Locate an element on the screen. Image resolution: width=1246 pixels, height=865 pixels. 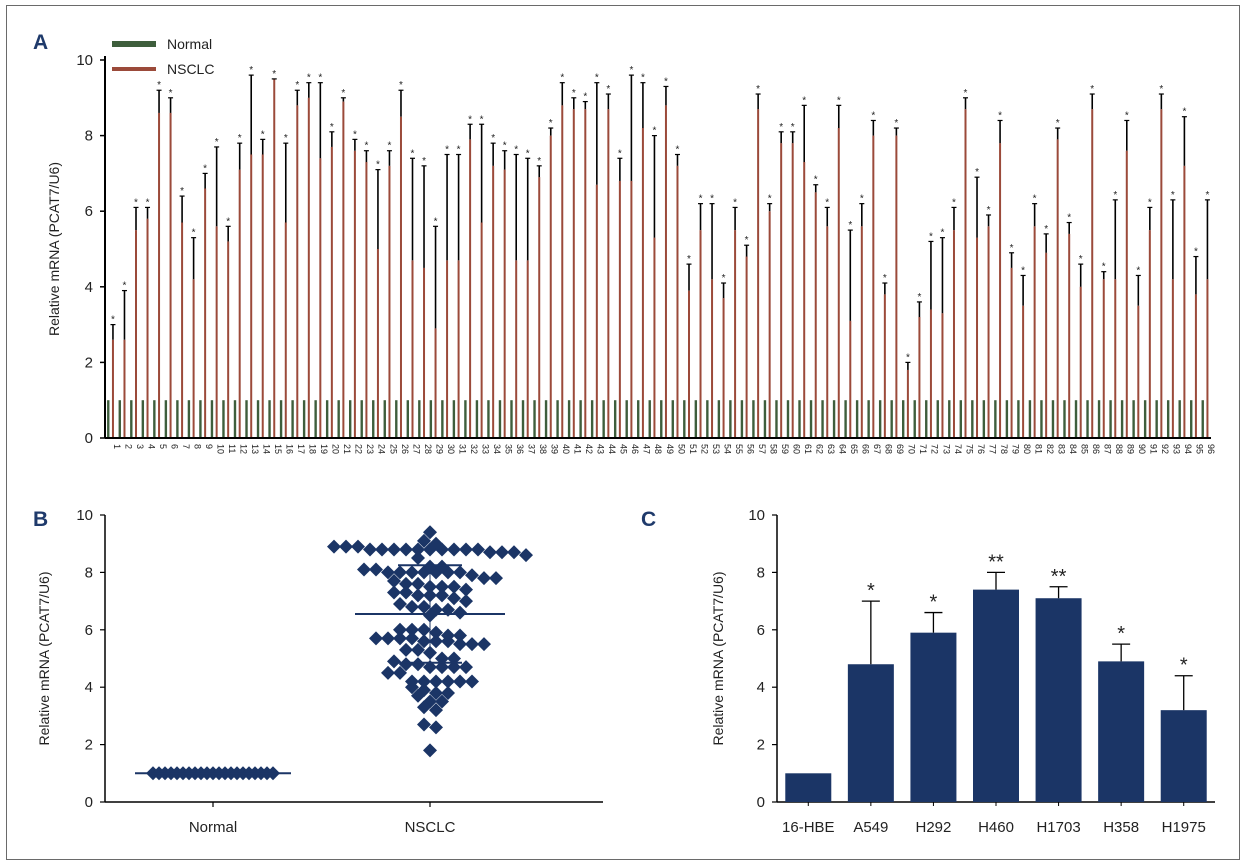
panel-a-x-tick-label: 73 is located at coordinates (946, 449).